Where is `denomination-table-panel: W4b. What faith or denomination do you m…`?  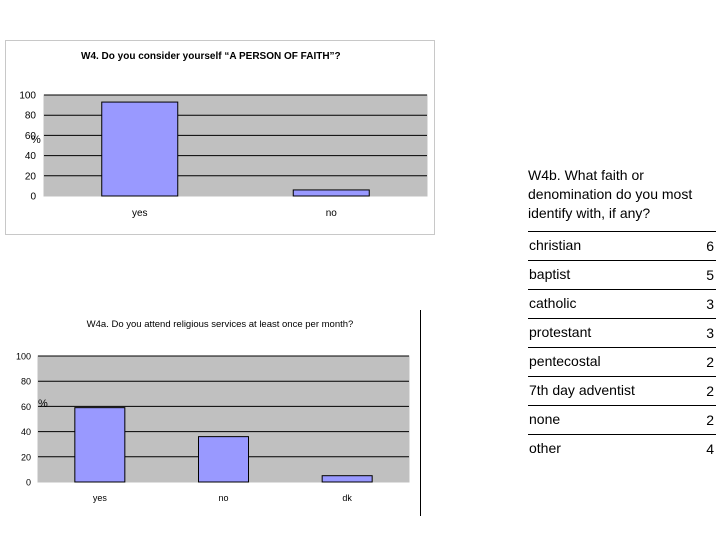
denomination-table-panel: W4b. What faith or denomination do you m… is located at coordinates (622, 314).